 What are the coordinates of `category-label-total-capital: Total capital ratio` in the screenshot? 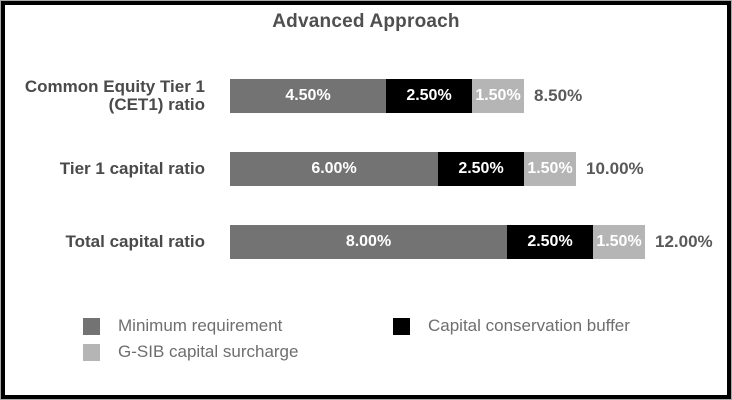 It's located at (135, 241).